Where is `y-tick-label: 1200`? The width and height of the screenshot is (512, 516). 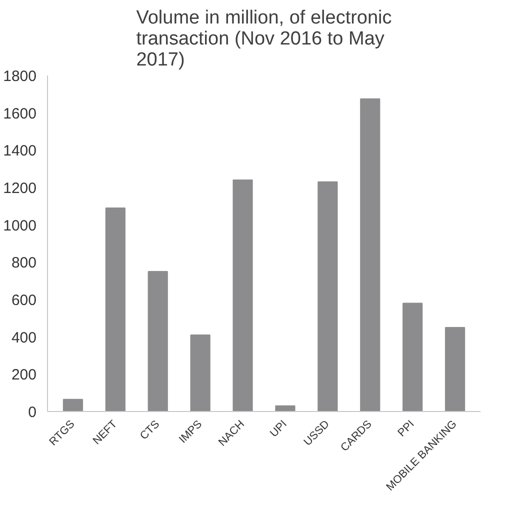 y-tick-label: 1200 is located at coordinates (20, 188).